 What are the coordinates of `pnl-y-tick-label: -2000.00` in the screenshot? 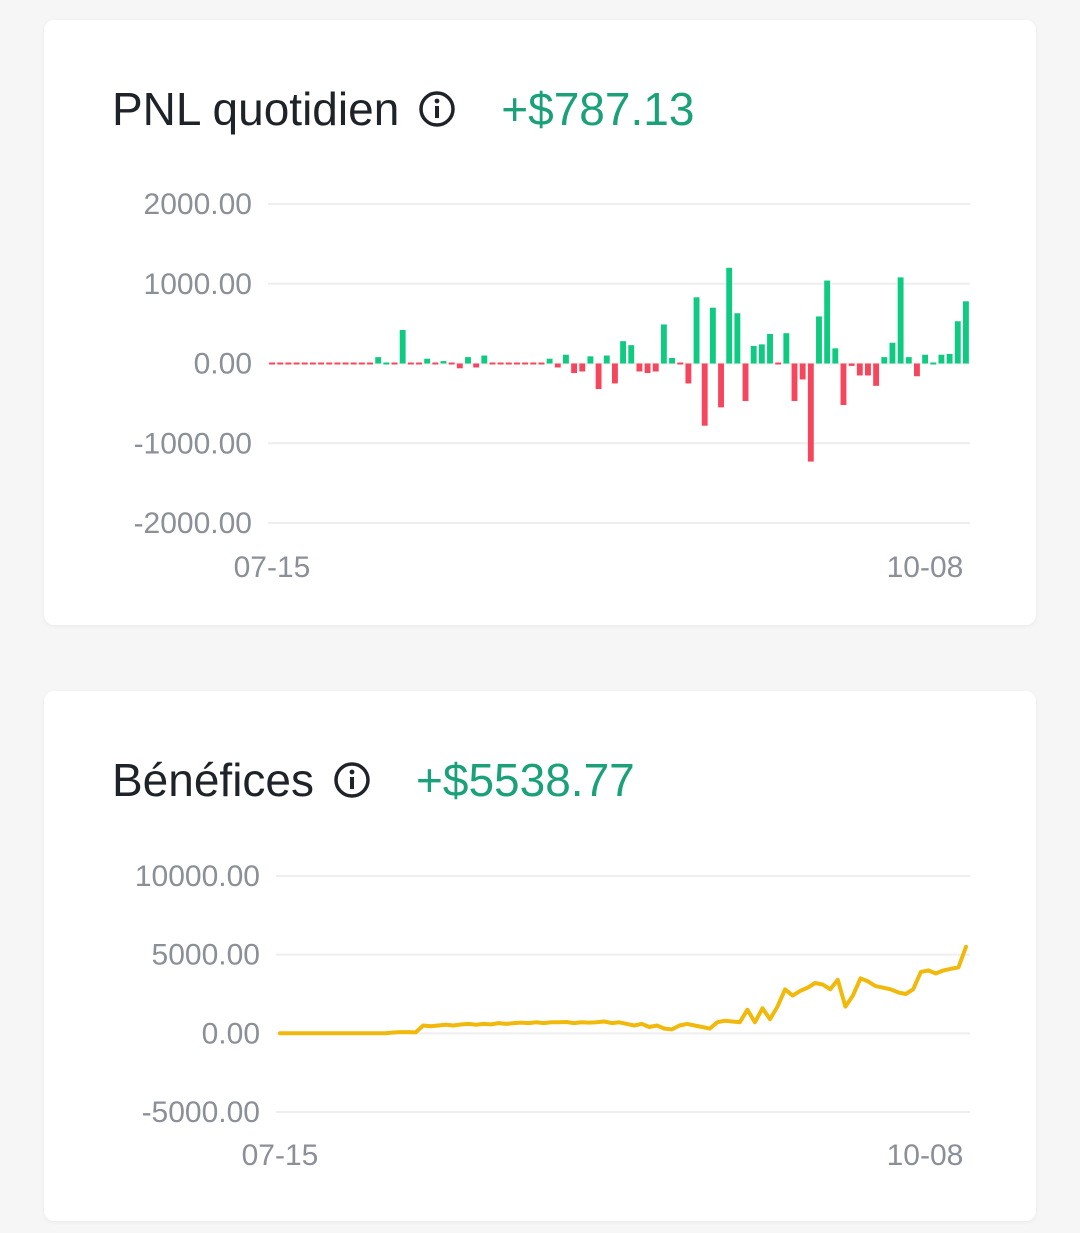 It's located at (193, 523).